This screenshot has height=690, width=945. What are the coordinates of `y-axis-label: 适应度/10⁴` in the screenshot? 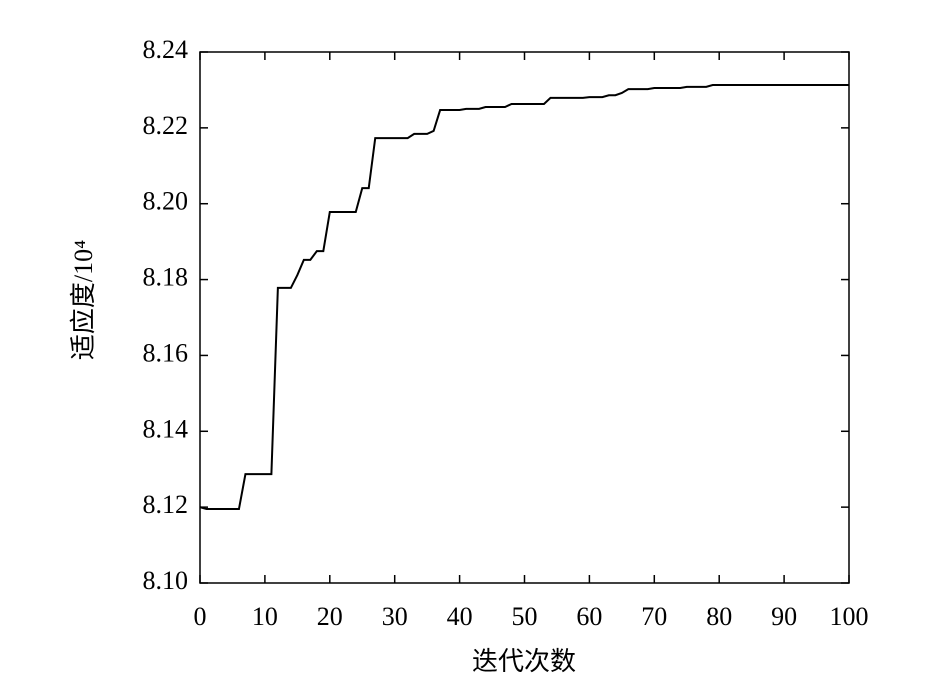 It's located at (83, 300).